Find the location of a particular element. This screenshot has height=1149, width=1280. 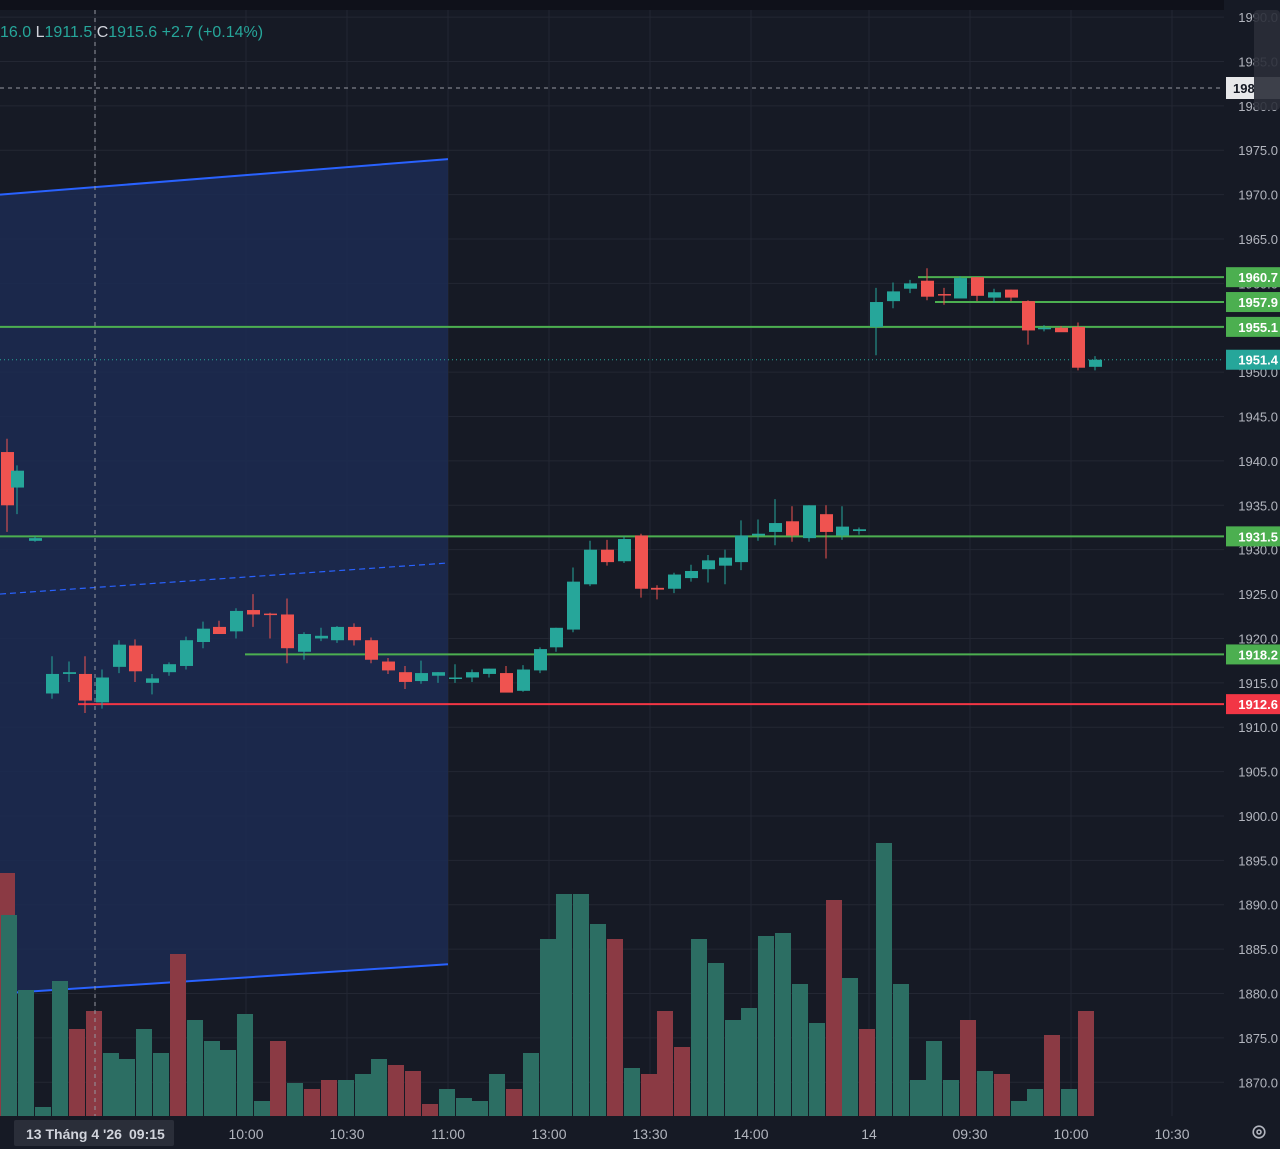

price-tick-label: 1870.0 is located at coordinates (1258, 1082).